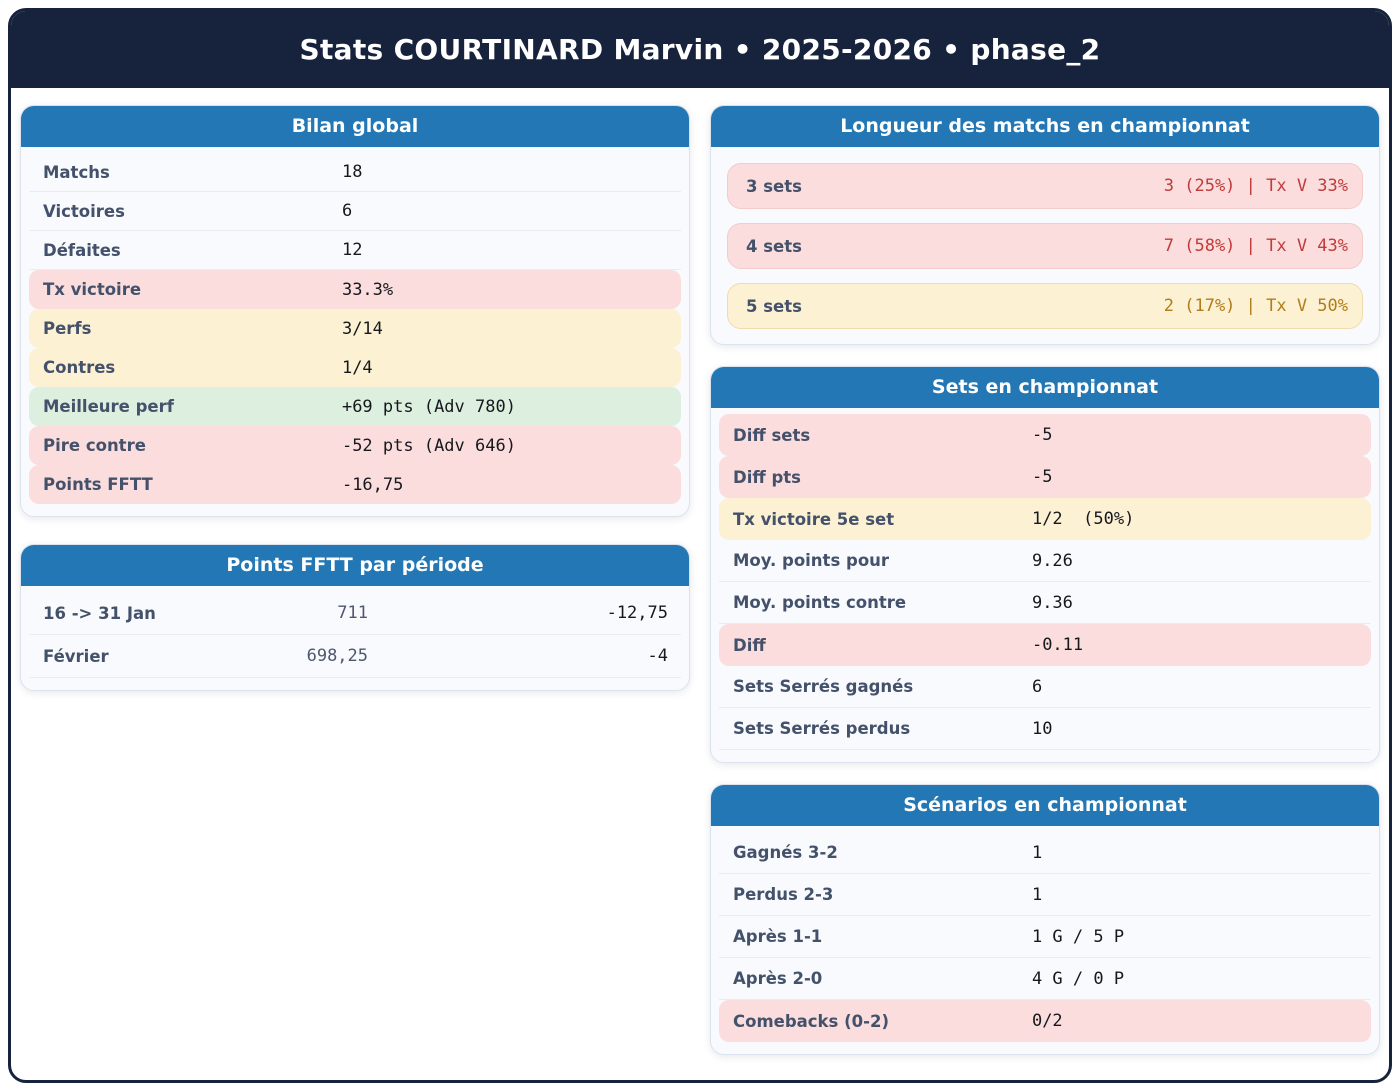 This screenshot has height=1091, width=1400. What do you see at coordinates (1083, 519) in the screenshot?
I see `row-value: 1/2 (50%)` at bounding box center [1083, 519].